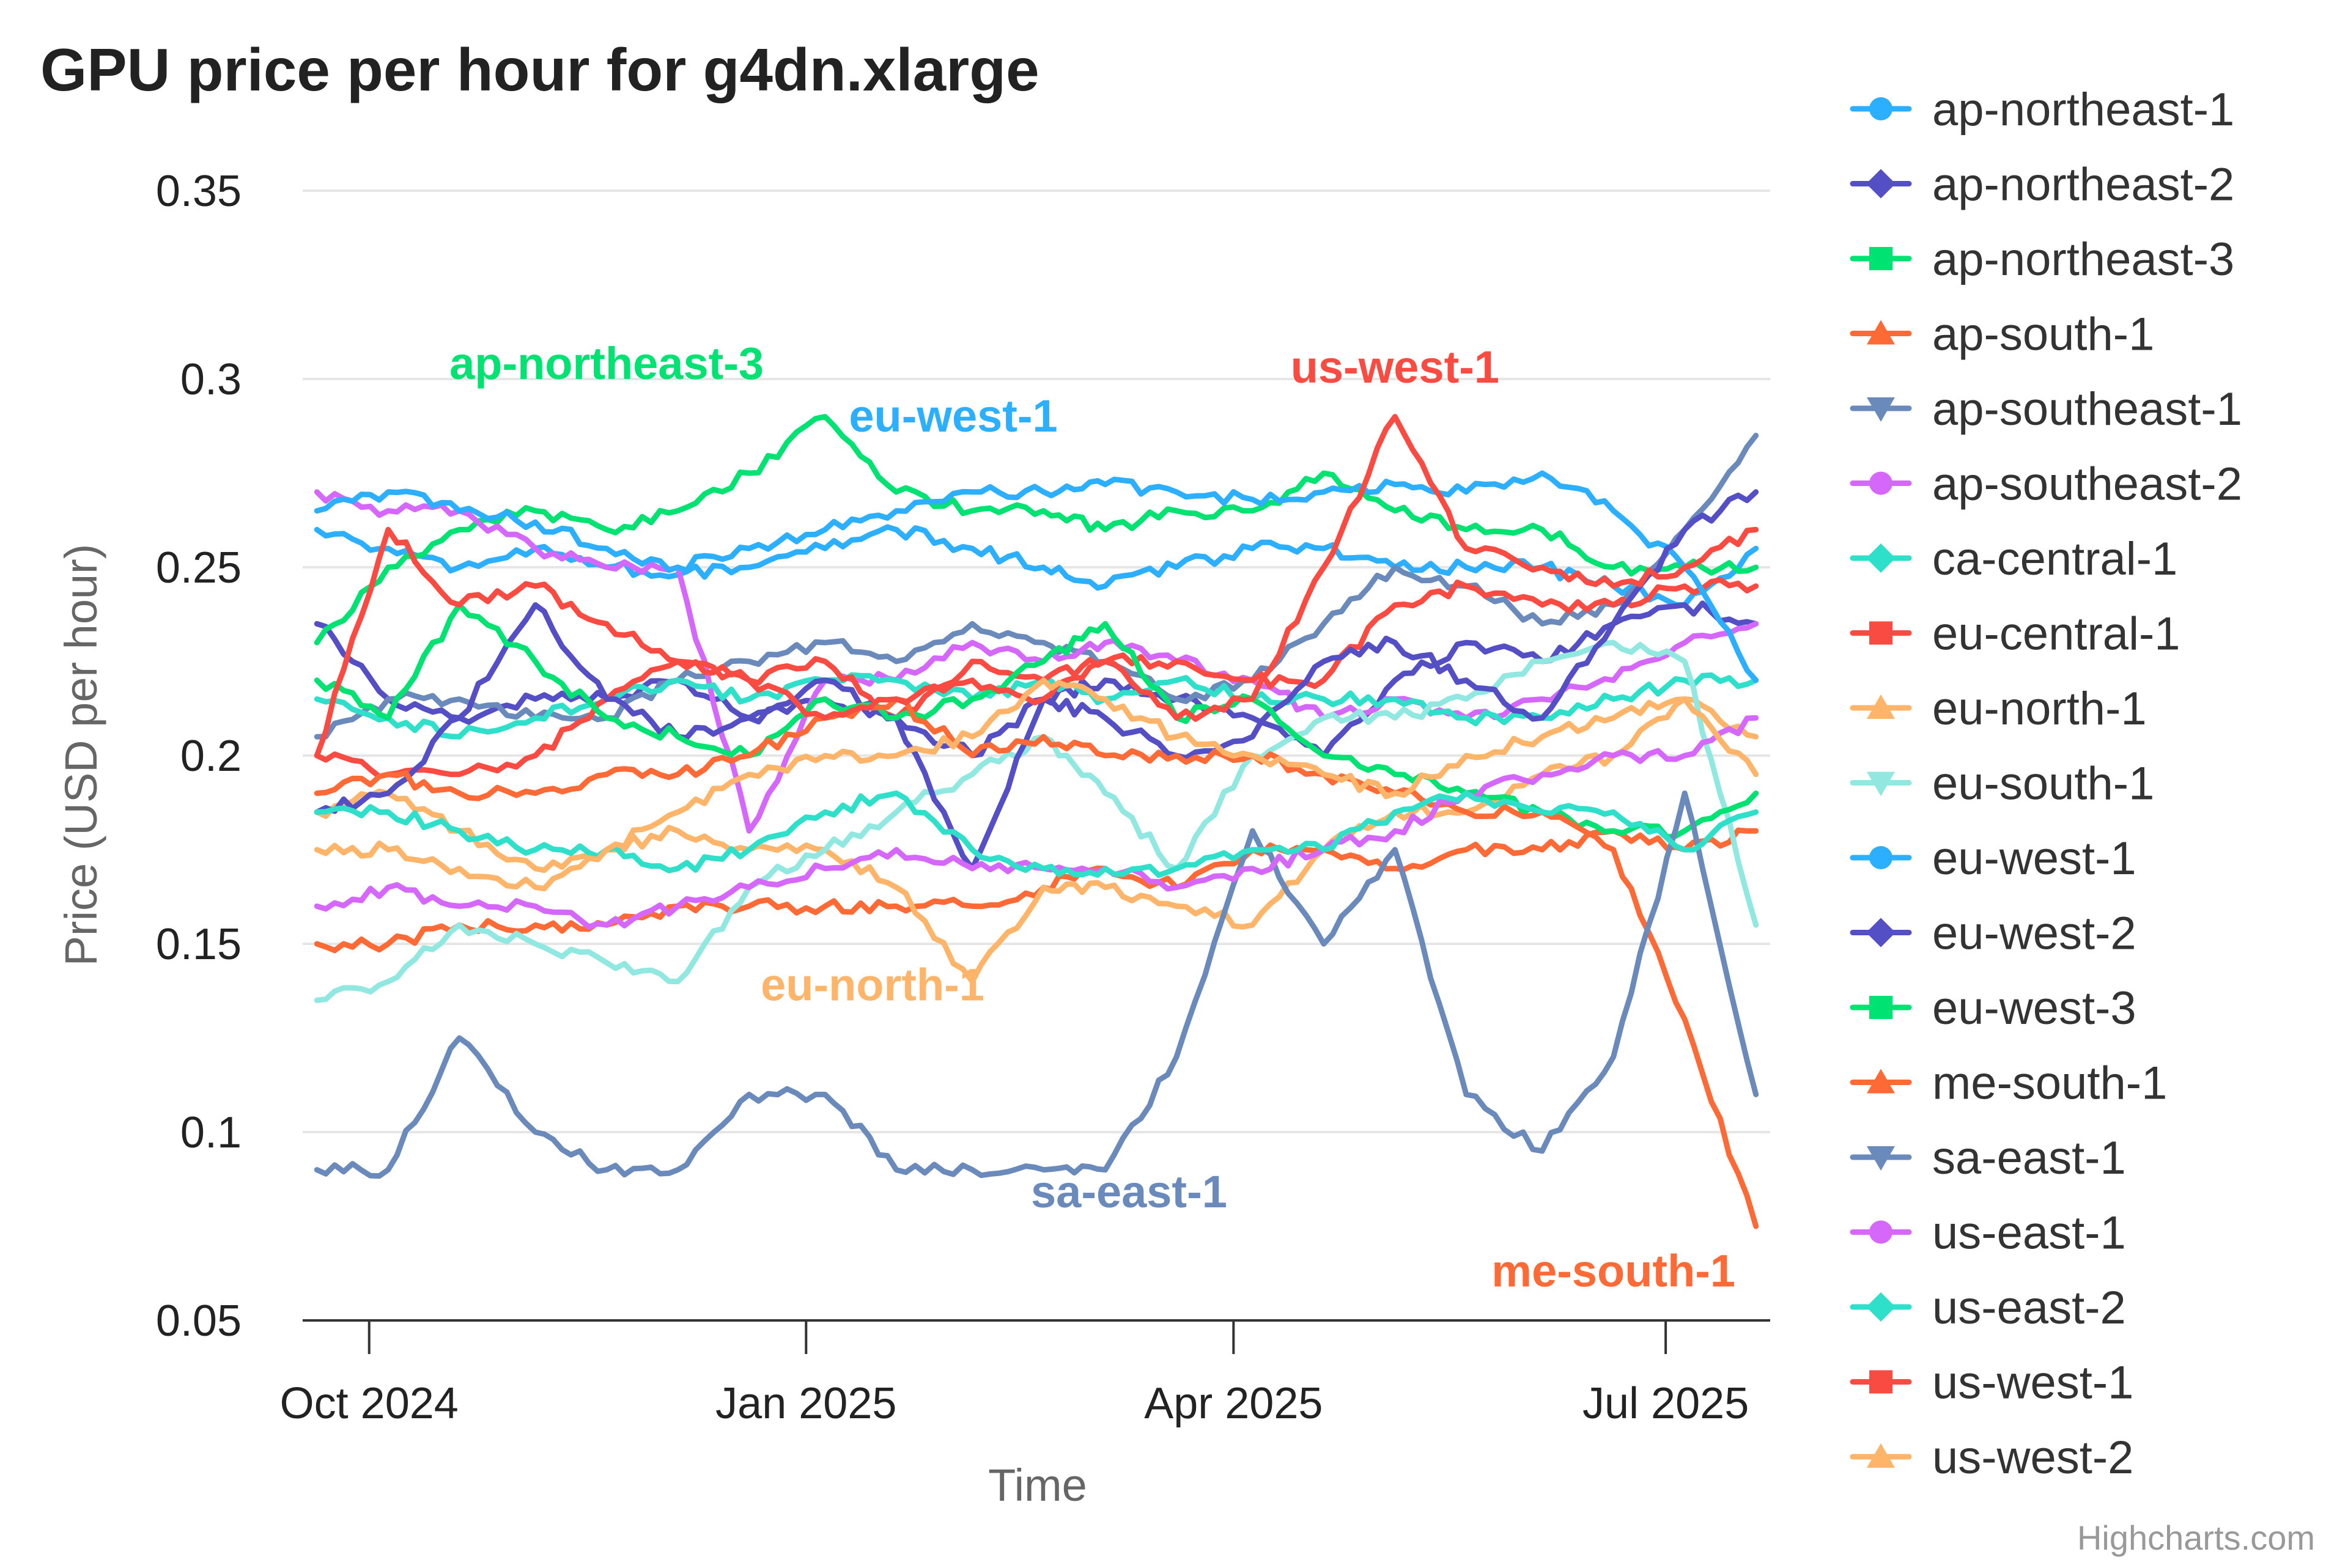 The width and height of the screenshot is (2348, 1568). What do you see at coordinates (2043, 784) in the screenshot?
I see `legend-label: eu-south-1` at bounding box center [2043, 784].